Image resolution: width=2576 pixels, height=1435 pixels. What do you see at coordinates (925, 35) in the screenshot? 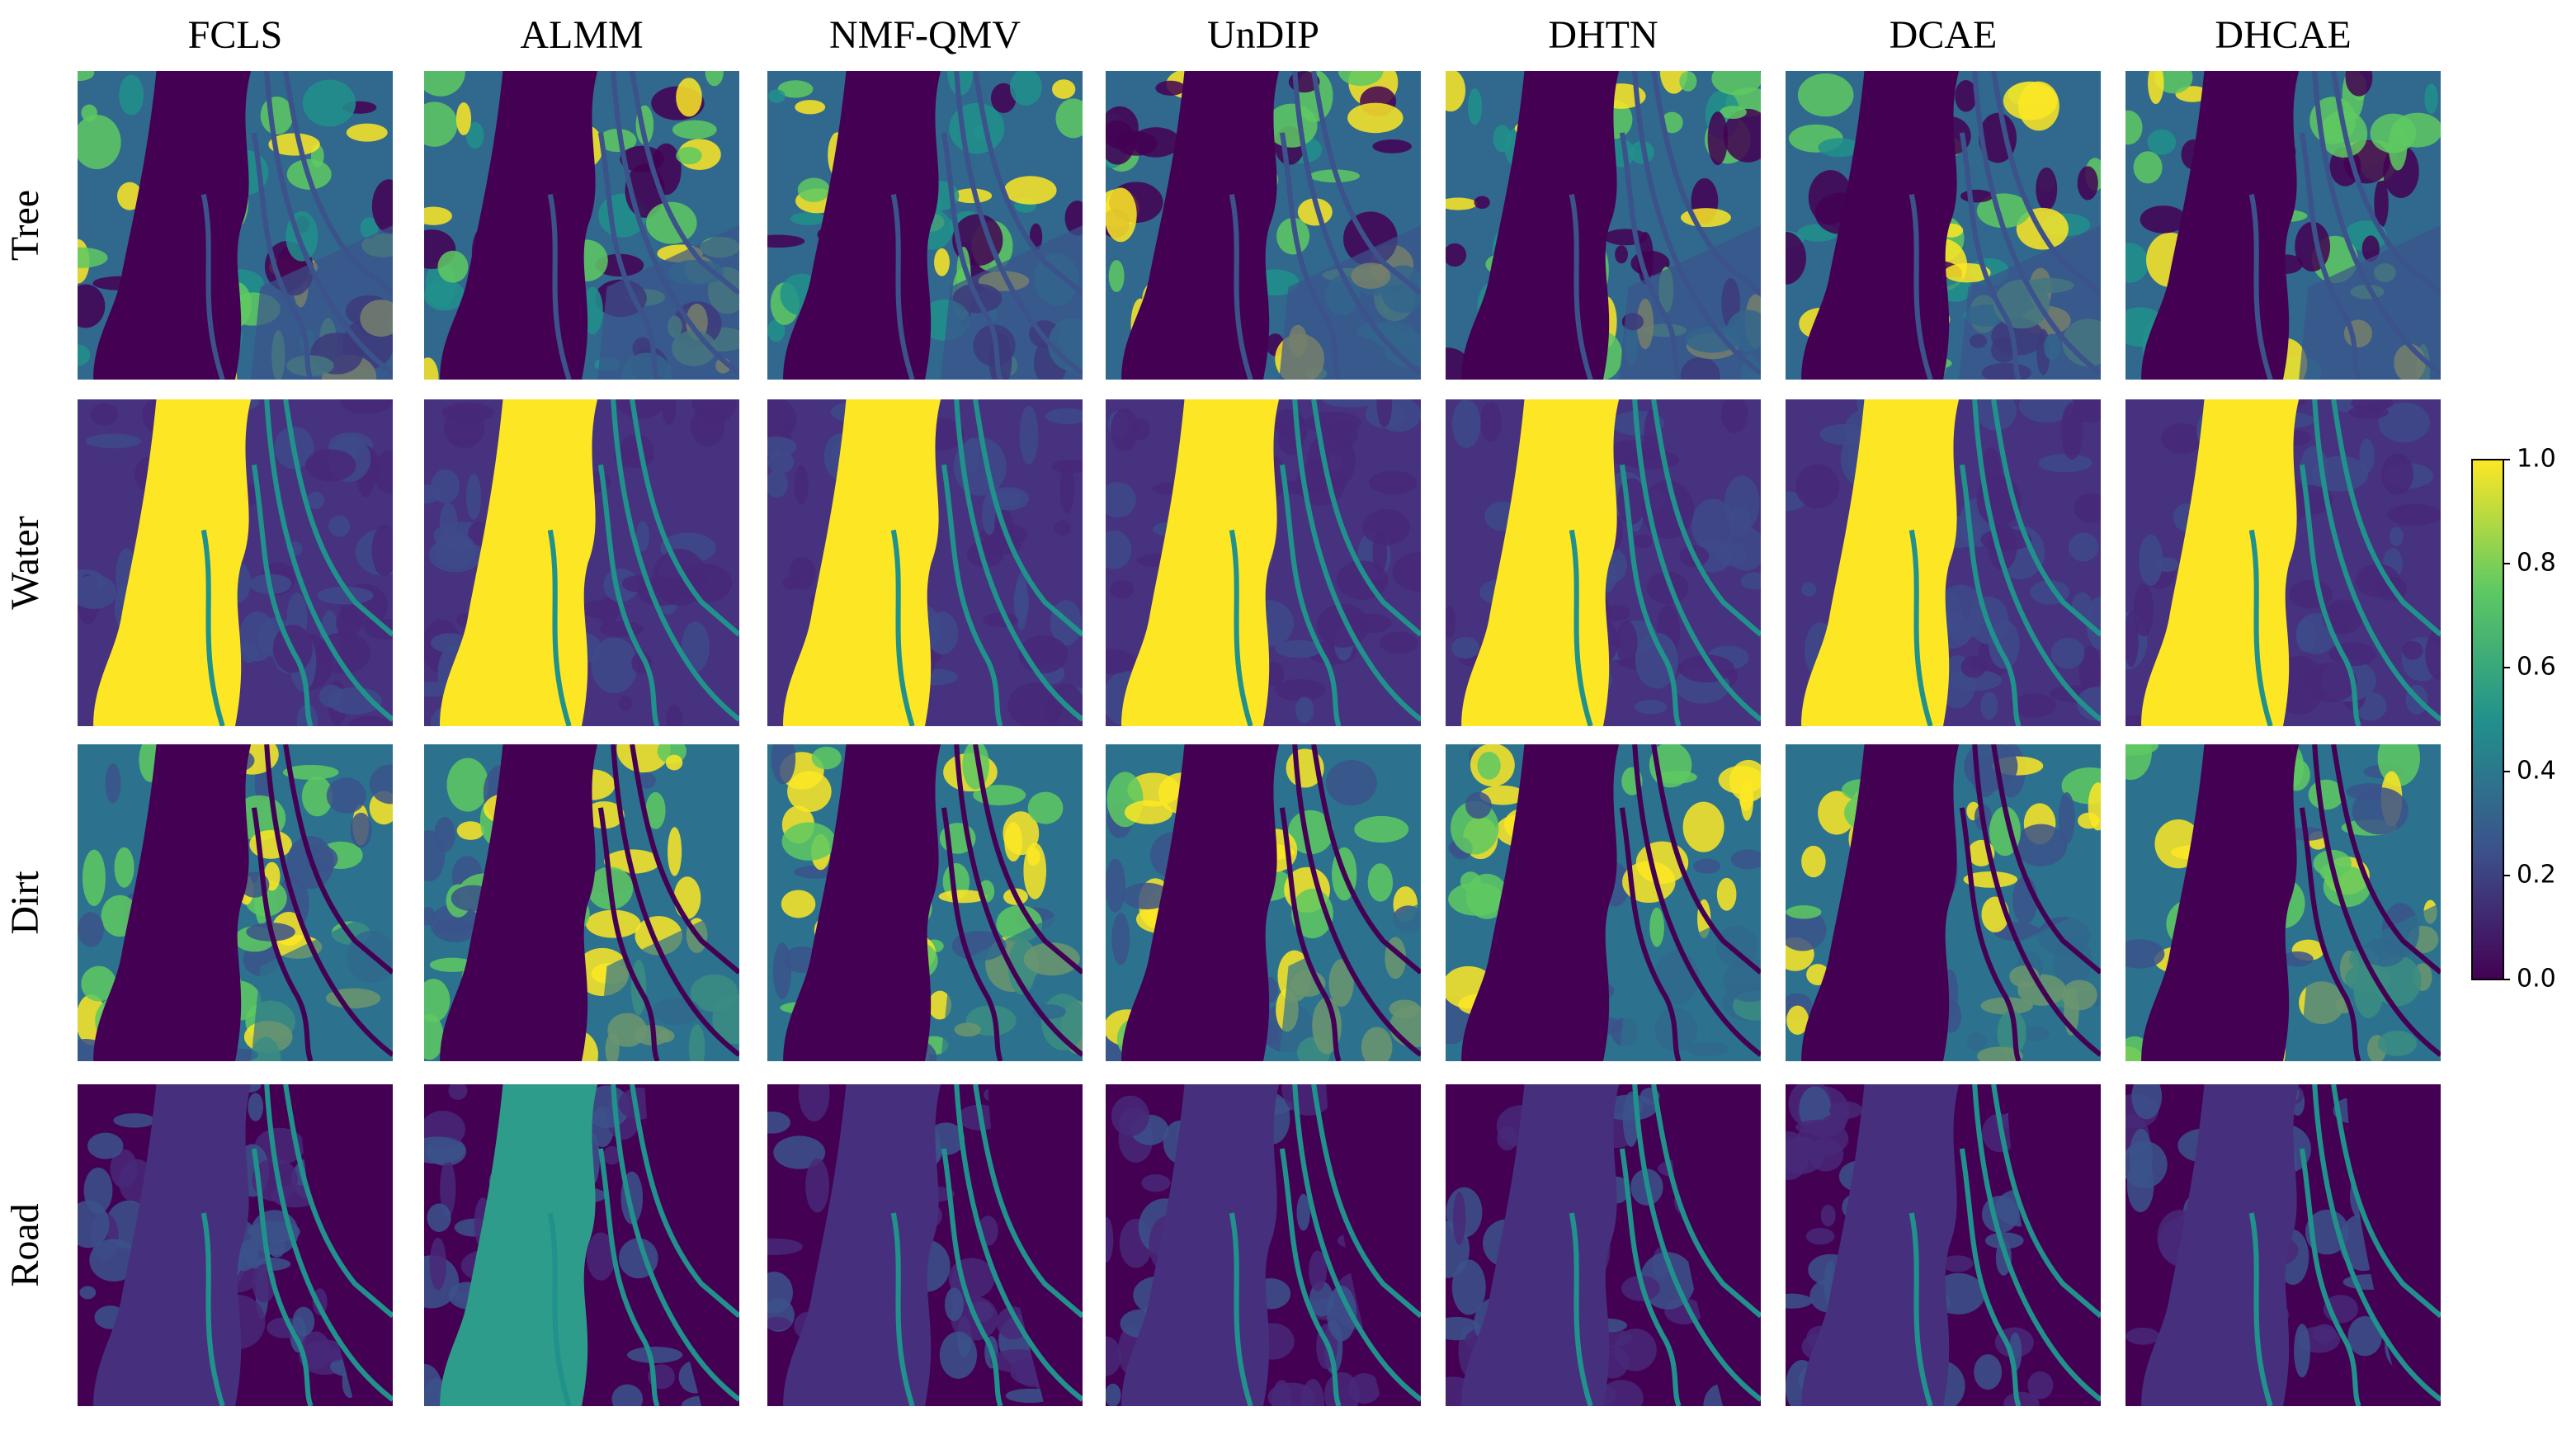
I see `column-title: NMF-QMV` at bounding box center [925, 35].